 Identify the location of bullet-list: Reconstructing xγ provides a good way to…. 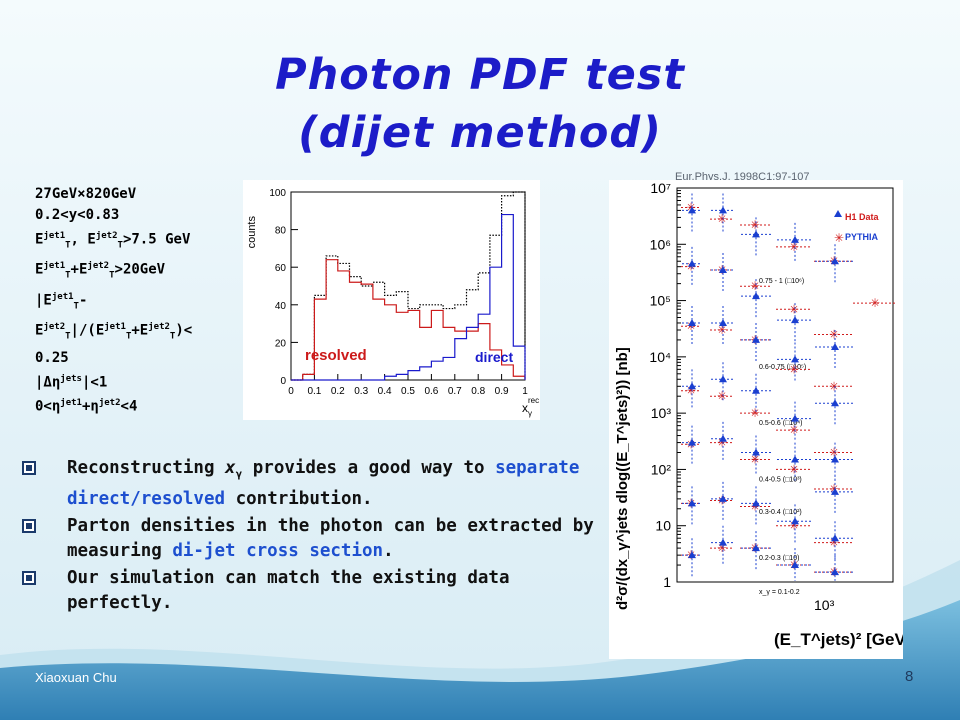
(315, 537).